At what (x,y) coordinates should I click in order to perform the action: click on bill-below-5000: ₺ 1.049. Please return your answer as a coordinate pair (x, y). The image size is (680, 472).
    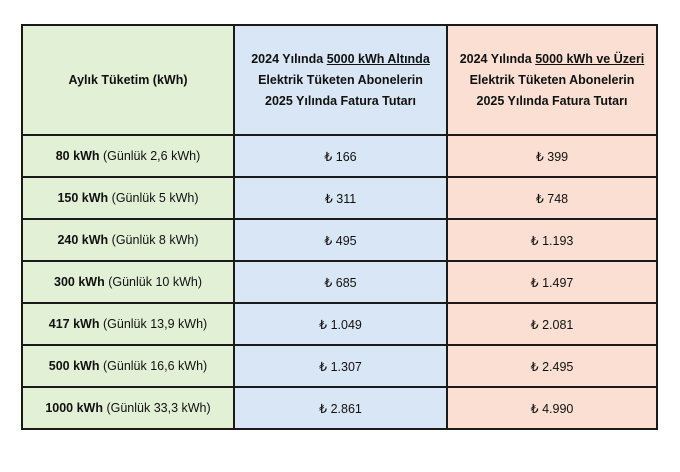
    Looking at the image, I should click on (340, 324).